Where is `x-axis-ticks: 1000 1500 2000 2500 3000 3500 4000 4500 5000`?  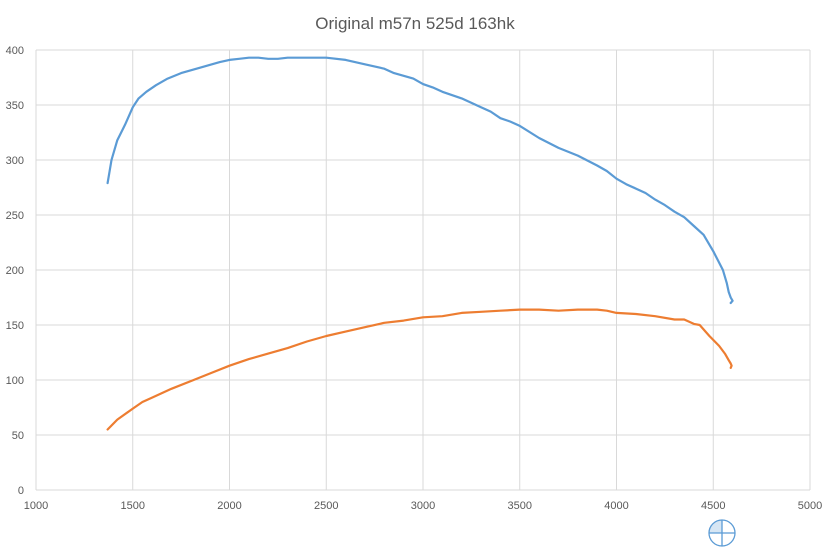 x-axis-ticks: 1000 1500 2000 2500 3000 3500 4000 4500 5000 is located at coordinates (423, 506).